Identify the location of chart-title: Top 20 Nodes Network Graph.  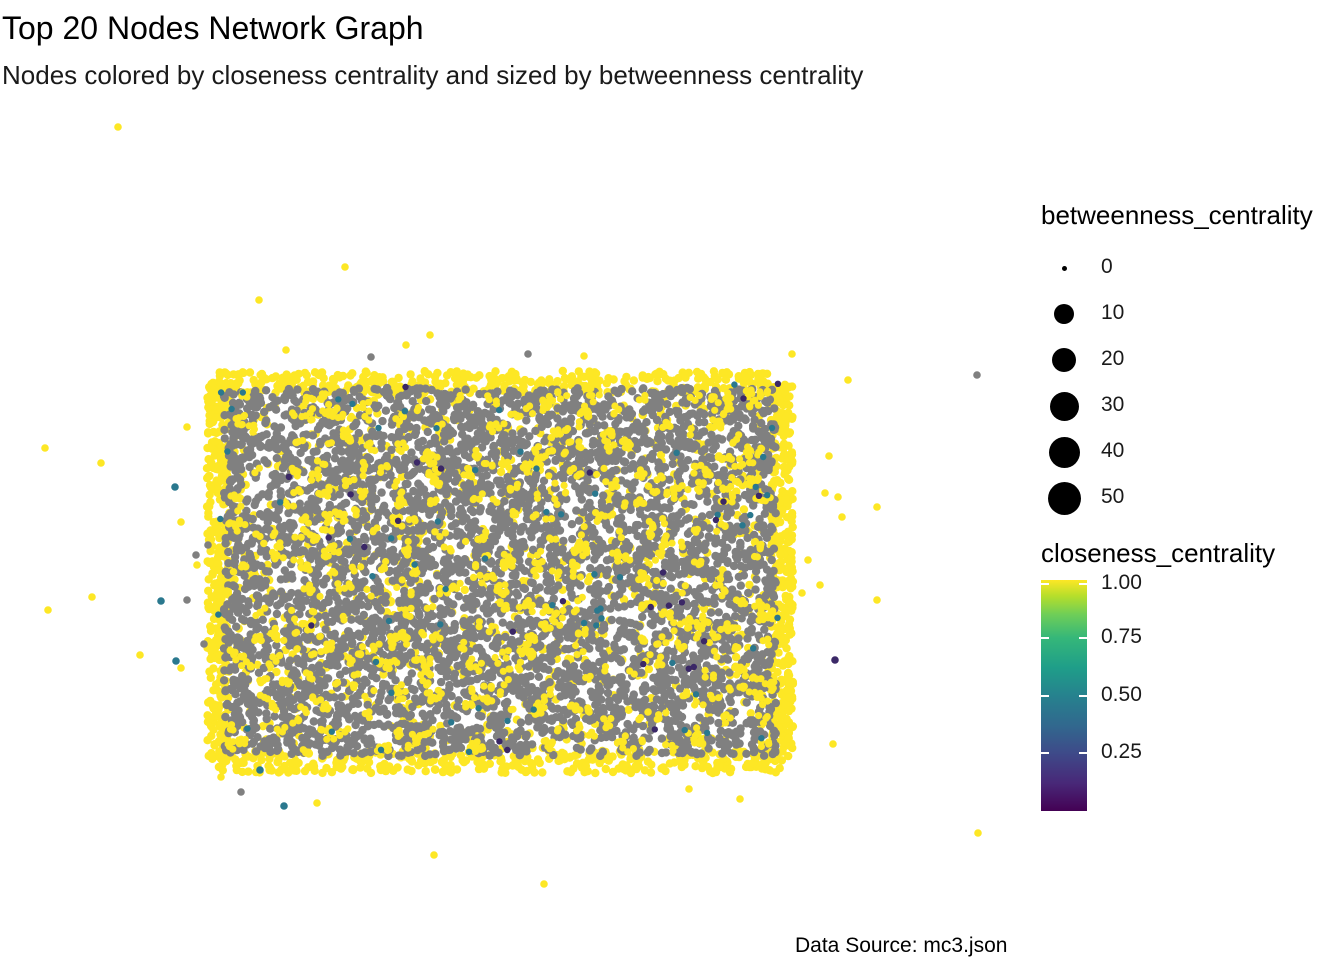
(213, 28).